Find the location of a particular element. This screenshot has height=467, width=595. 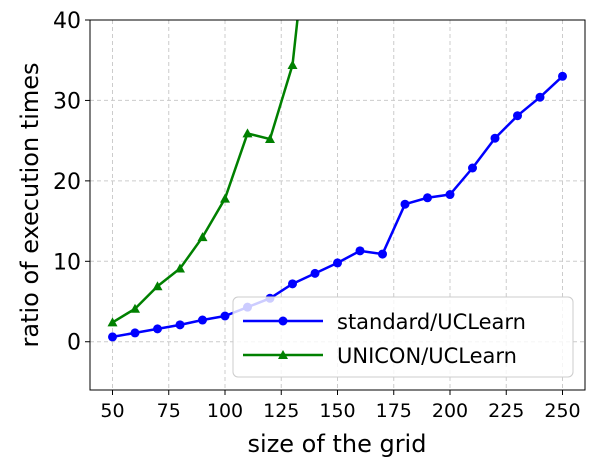

y-tick-label: 10 is located at coordinates (67, 262).